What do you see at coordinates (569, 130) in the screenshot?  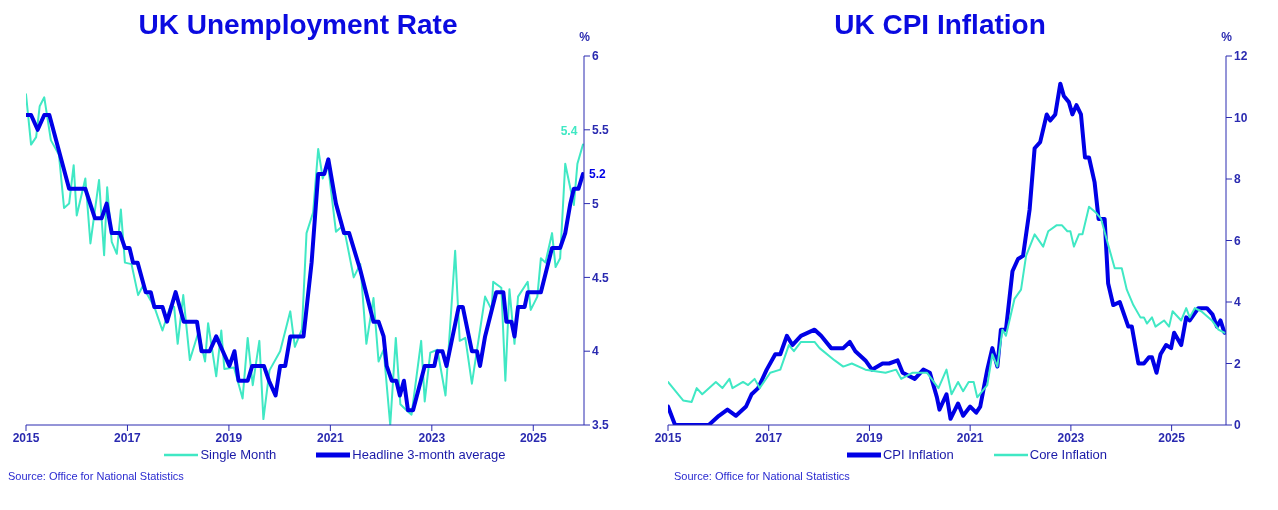 I see `annotation: 5.4` at bounding box center [569, 130].